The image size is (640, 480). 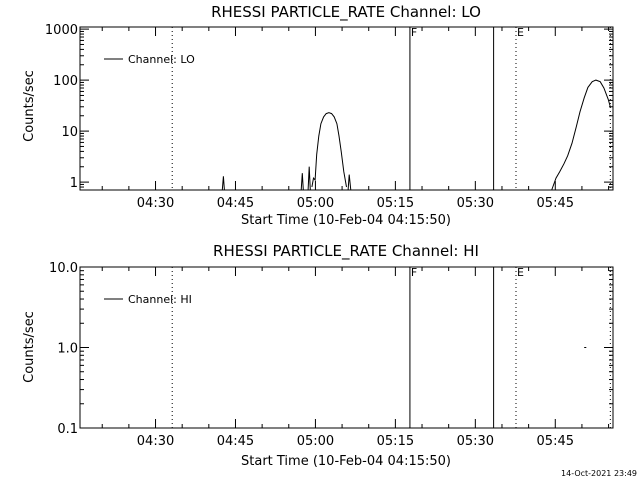 What do you see at coordinates (599, 473) in the screenshot?
I see `timestamp: 14-Oct-2021 23:49` at bounding box center [599, 473].